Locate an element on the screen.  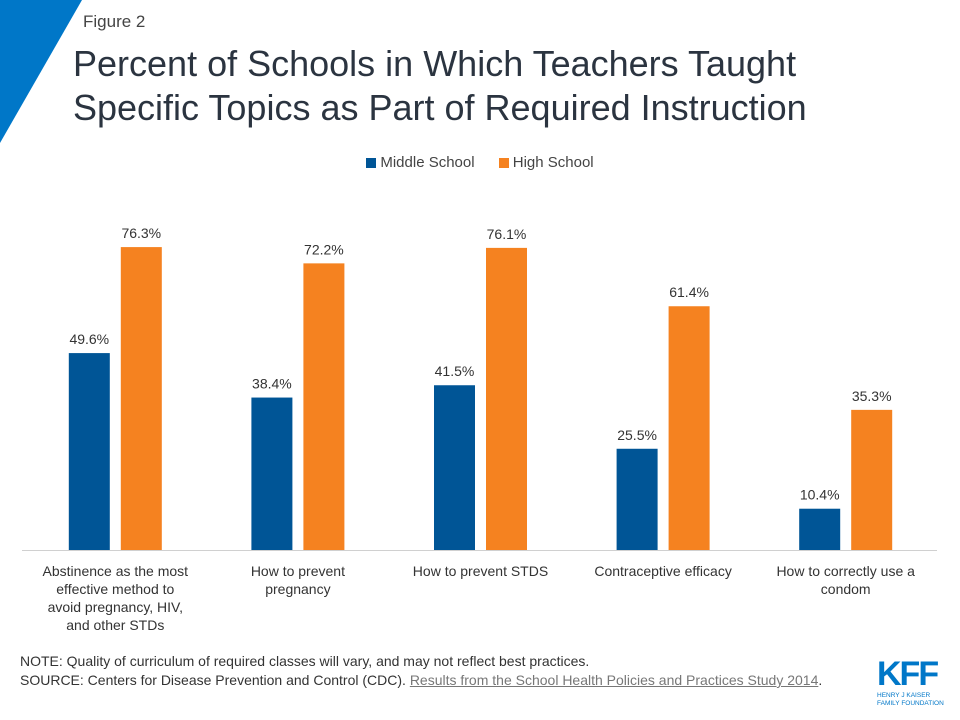
data-label: 10.4% is located at coordinates (820, 495).